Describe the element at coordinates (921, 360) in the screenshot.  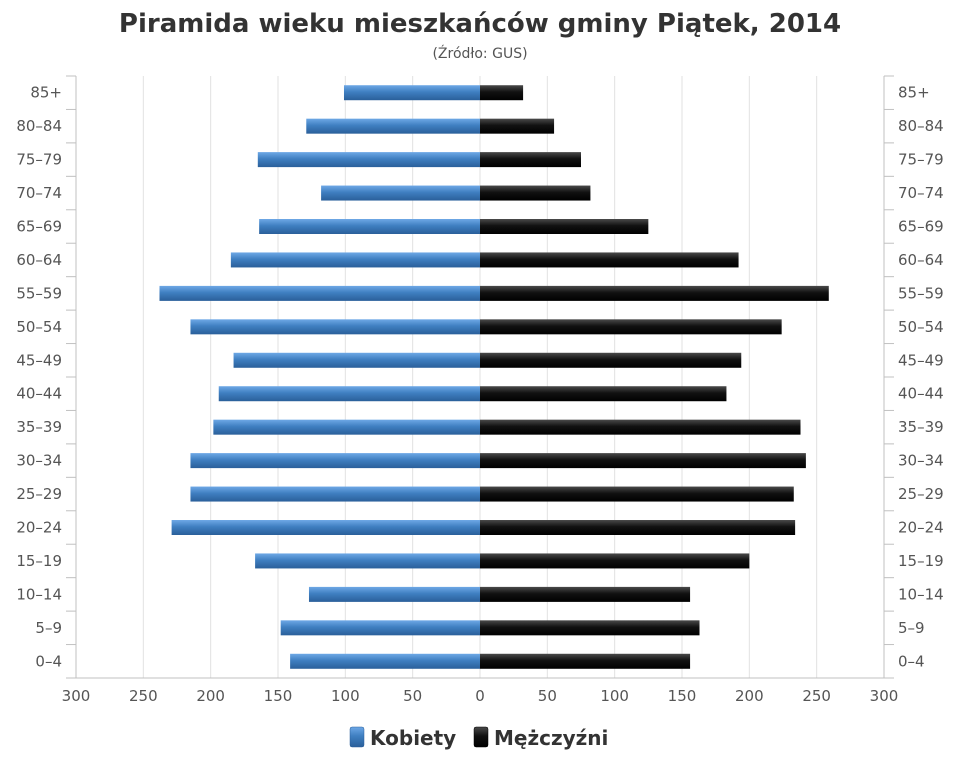
I see `category-label-right: 45–49` at that location.